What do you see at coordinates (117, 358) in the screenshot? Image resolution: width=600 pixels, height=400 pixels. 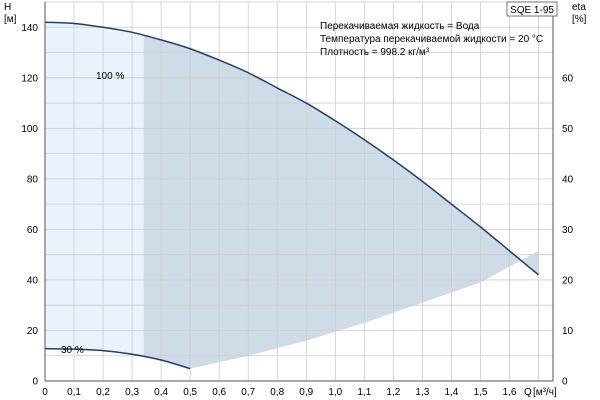 I see `curve-30-percent` at bounding box center [117, 358].